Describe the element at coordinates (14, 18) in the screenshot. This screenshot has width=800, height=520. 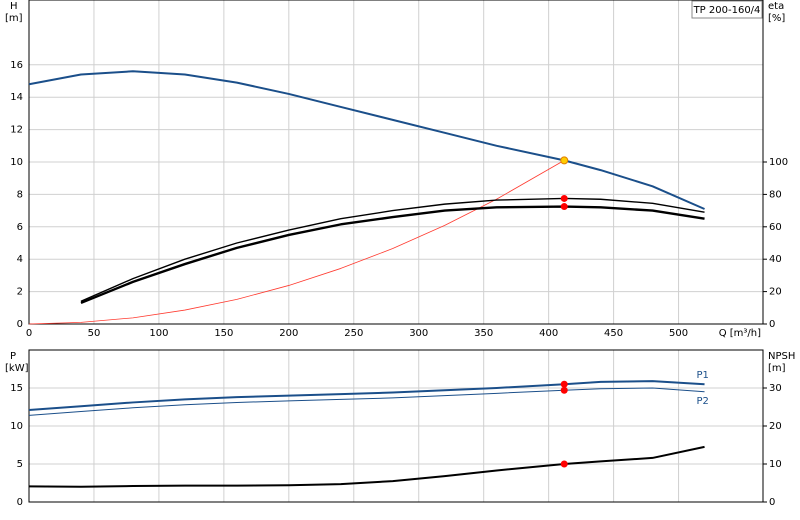
I see `y-axis-unit: [m]` at that location.